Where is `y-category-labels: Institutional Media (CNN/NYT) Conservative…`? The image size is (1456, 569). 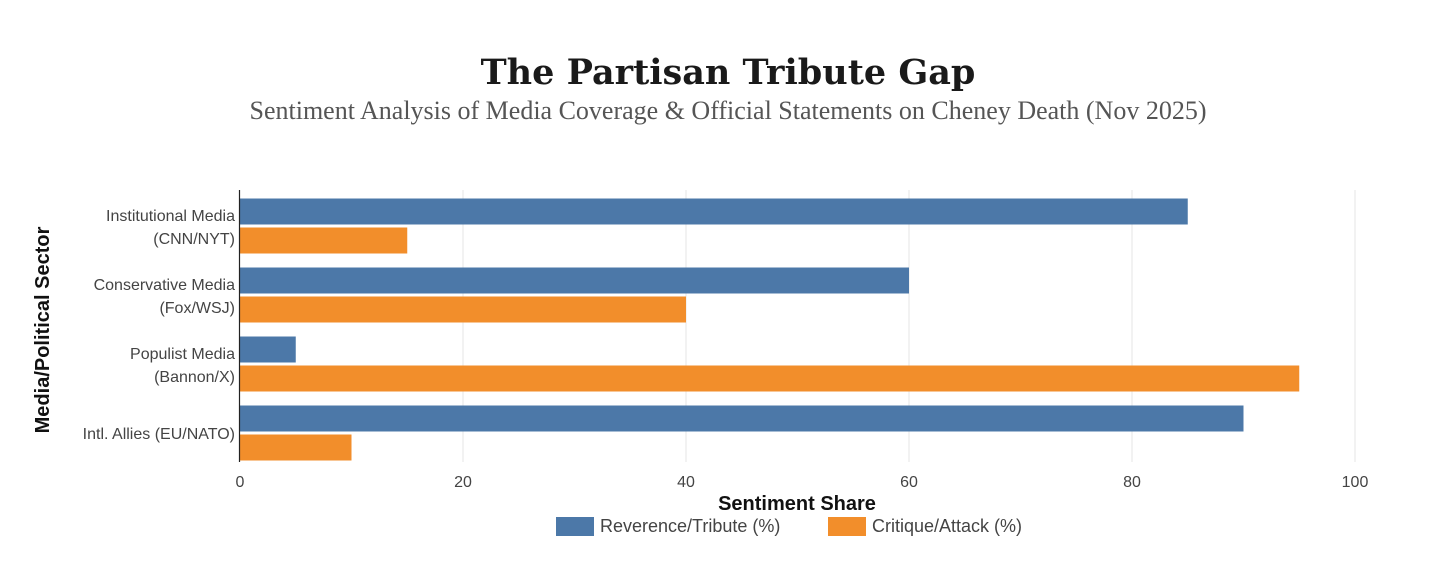
y-category-labels: Institutional Media (CNN/NYT) Conservative… is located at coordinates (159, 325).